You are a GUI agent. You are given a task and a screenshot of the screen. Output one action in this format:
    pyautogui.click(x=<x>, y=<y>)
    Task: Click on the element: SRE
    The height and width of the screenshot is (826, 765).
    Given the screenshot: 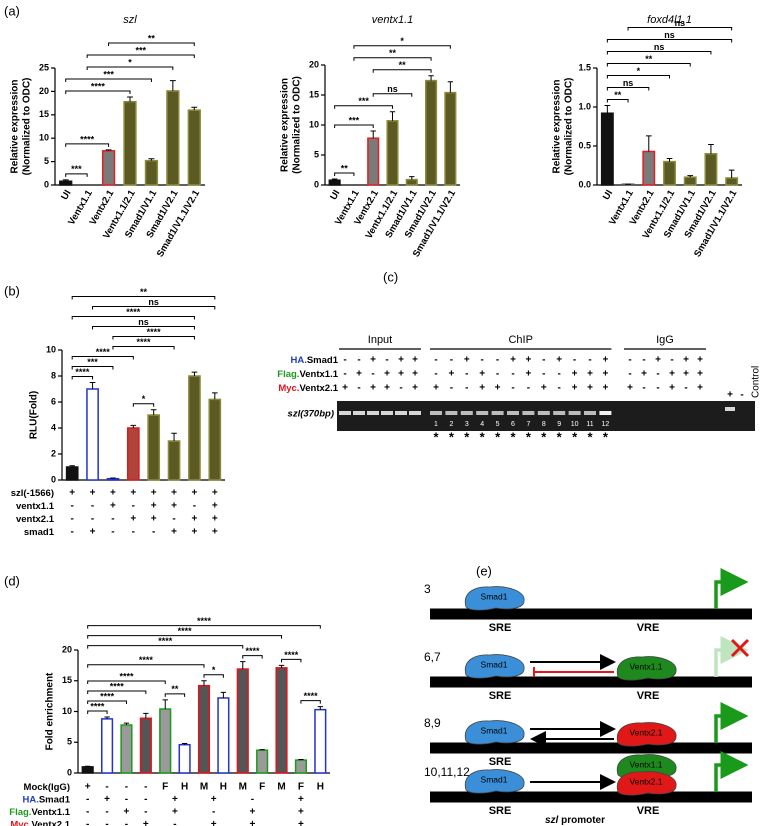 What is the action you would take?
    pyautogui.click(x=500, y=628)
    